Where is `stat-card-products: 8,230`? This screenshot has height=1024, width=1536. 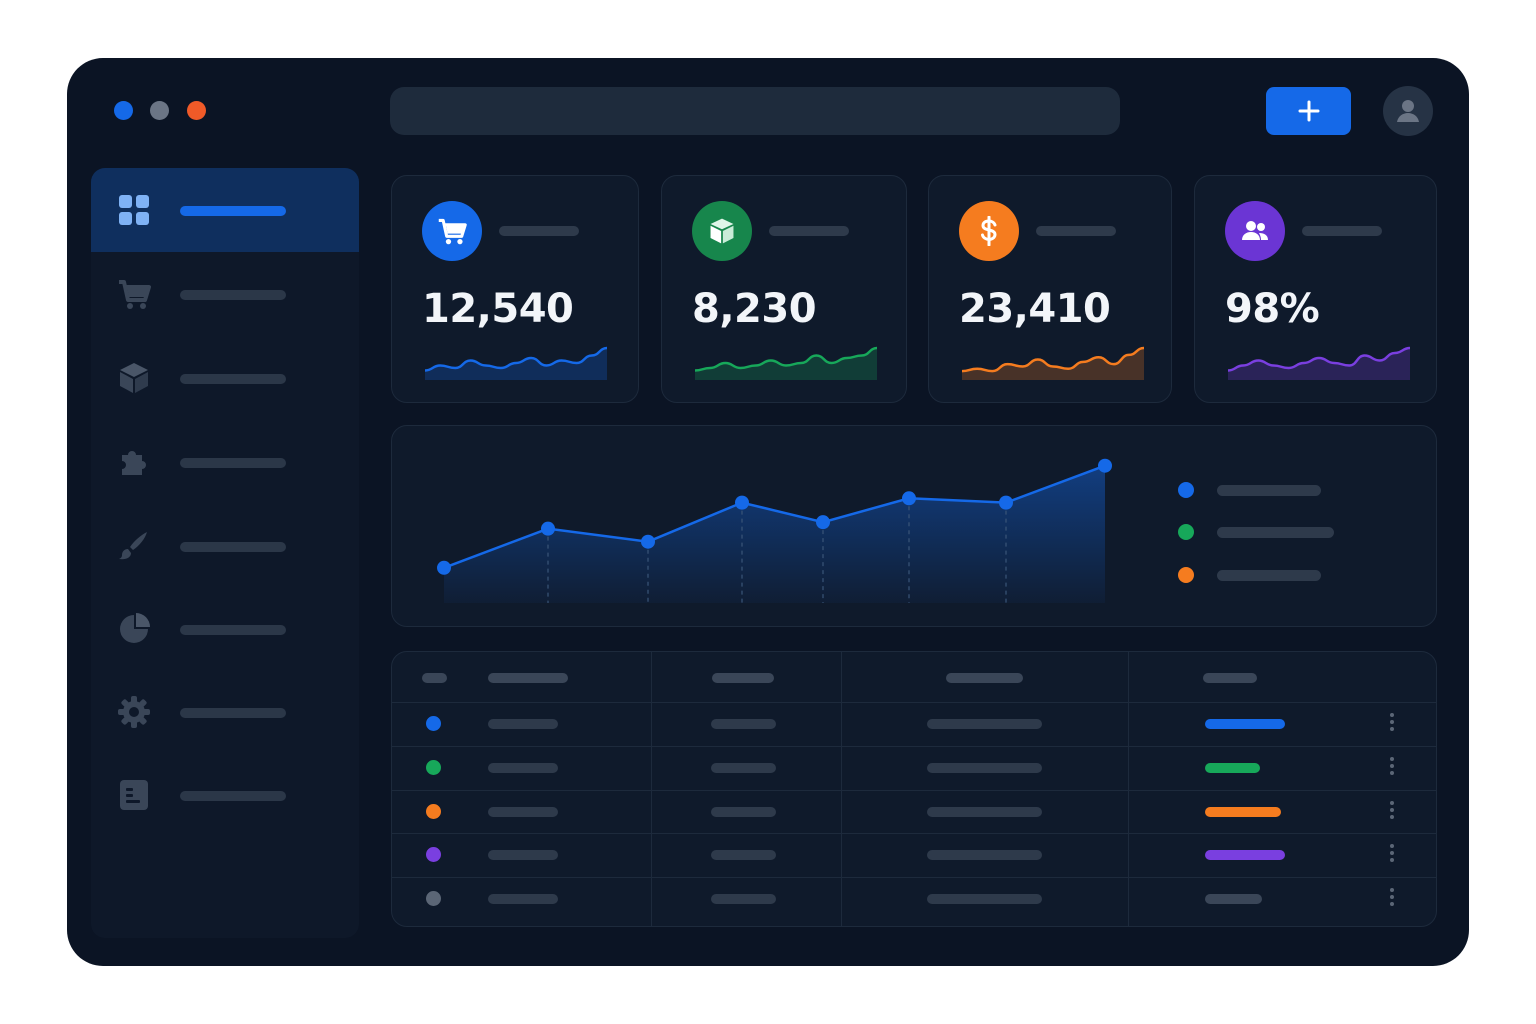
stat-card-products: 8,230 is located at coordinates (784, 289).